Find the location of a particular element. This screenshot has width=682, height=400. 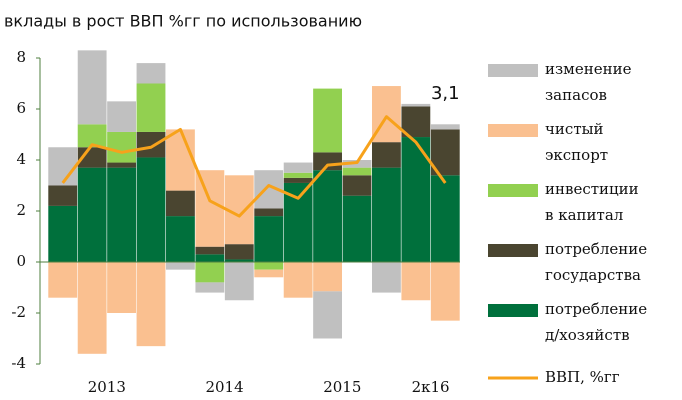

legend-item: инвестиции в капитал is located at coordinates (563, 202).